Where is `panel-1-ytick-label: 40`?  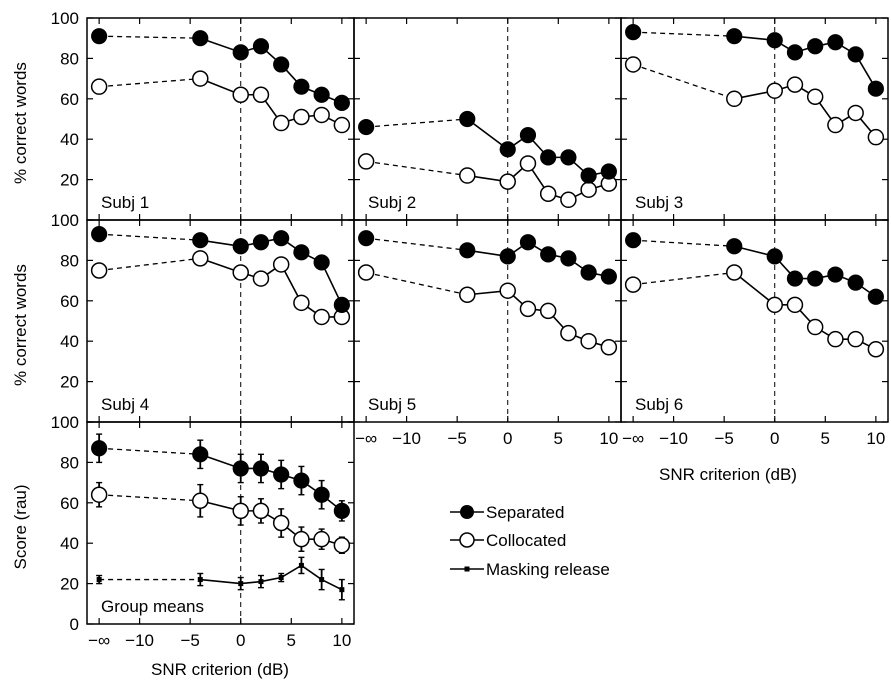
panel-1-ytick-label: 40 is located at coordinates (69, 139).